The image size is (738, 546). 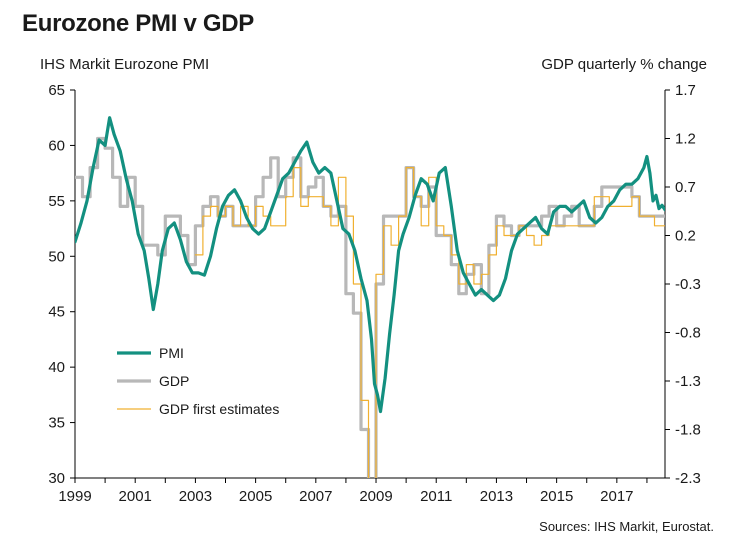 What do you see at coordinates (616, 496) in the screenshot?
I see `x-tick-label: 2017` at bounding box center [616, 496].